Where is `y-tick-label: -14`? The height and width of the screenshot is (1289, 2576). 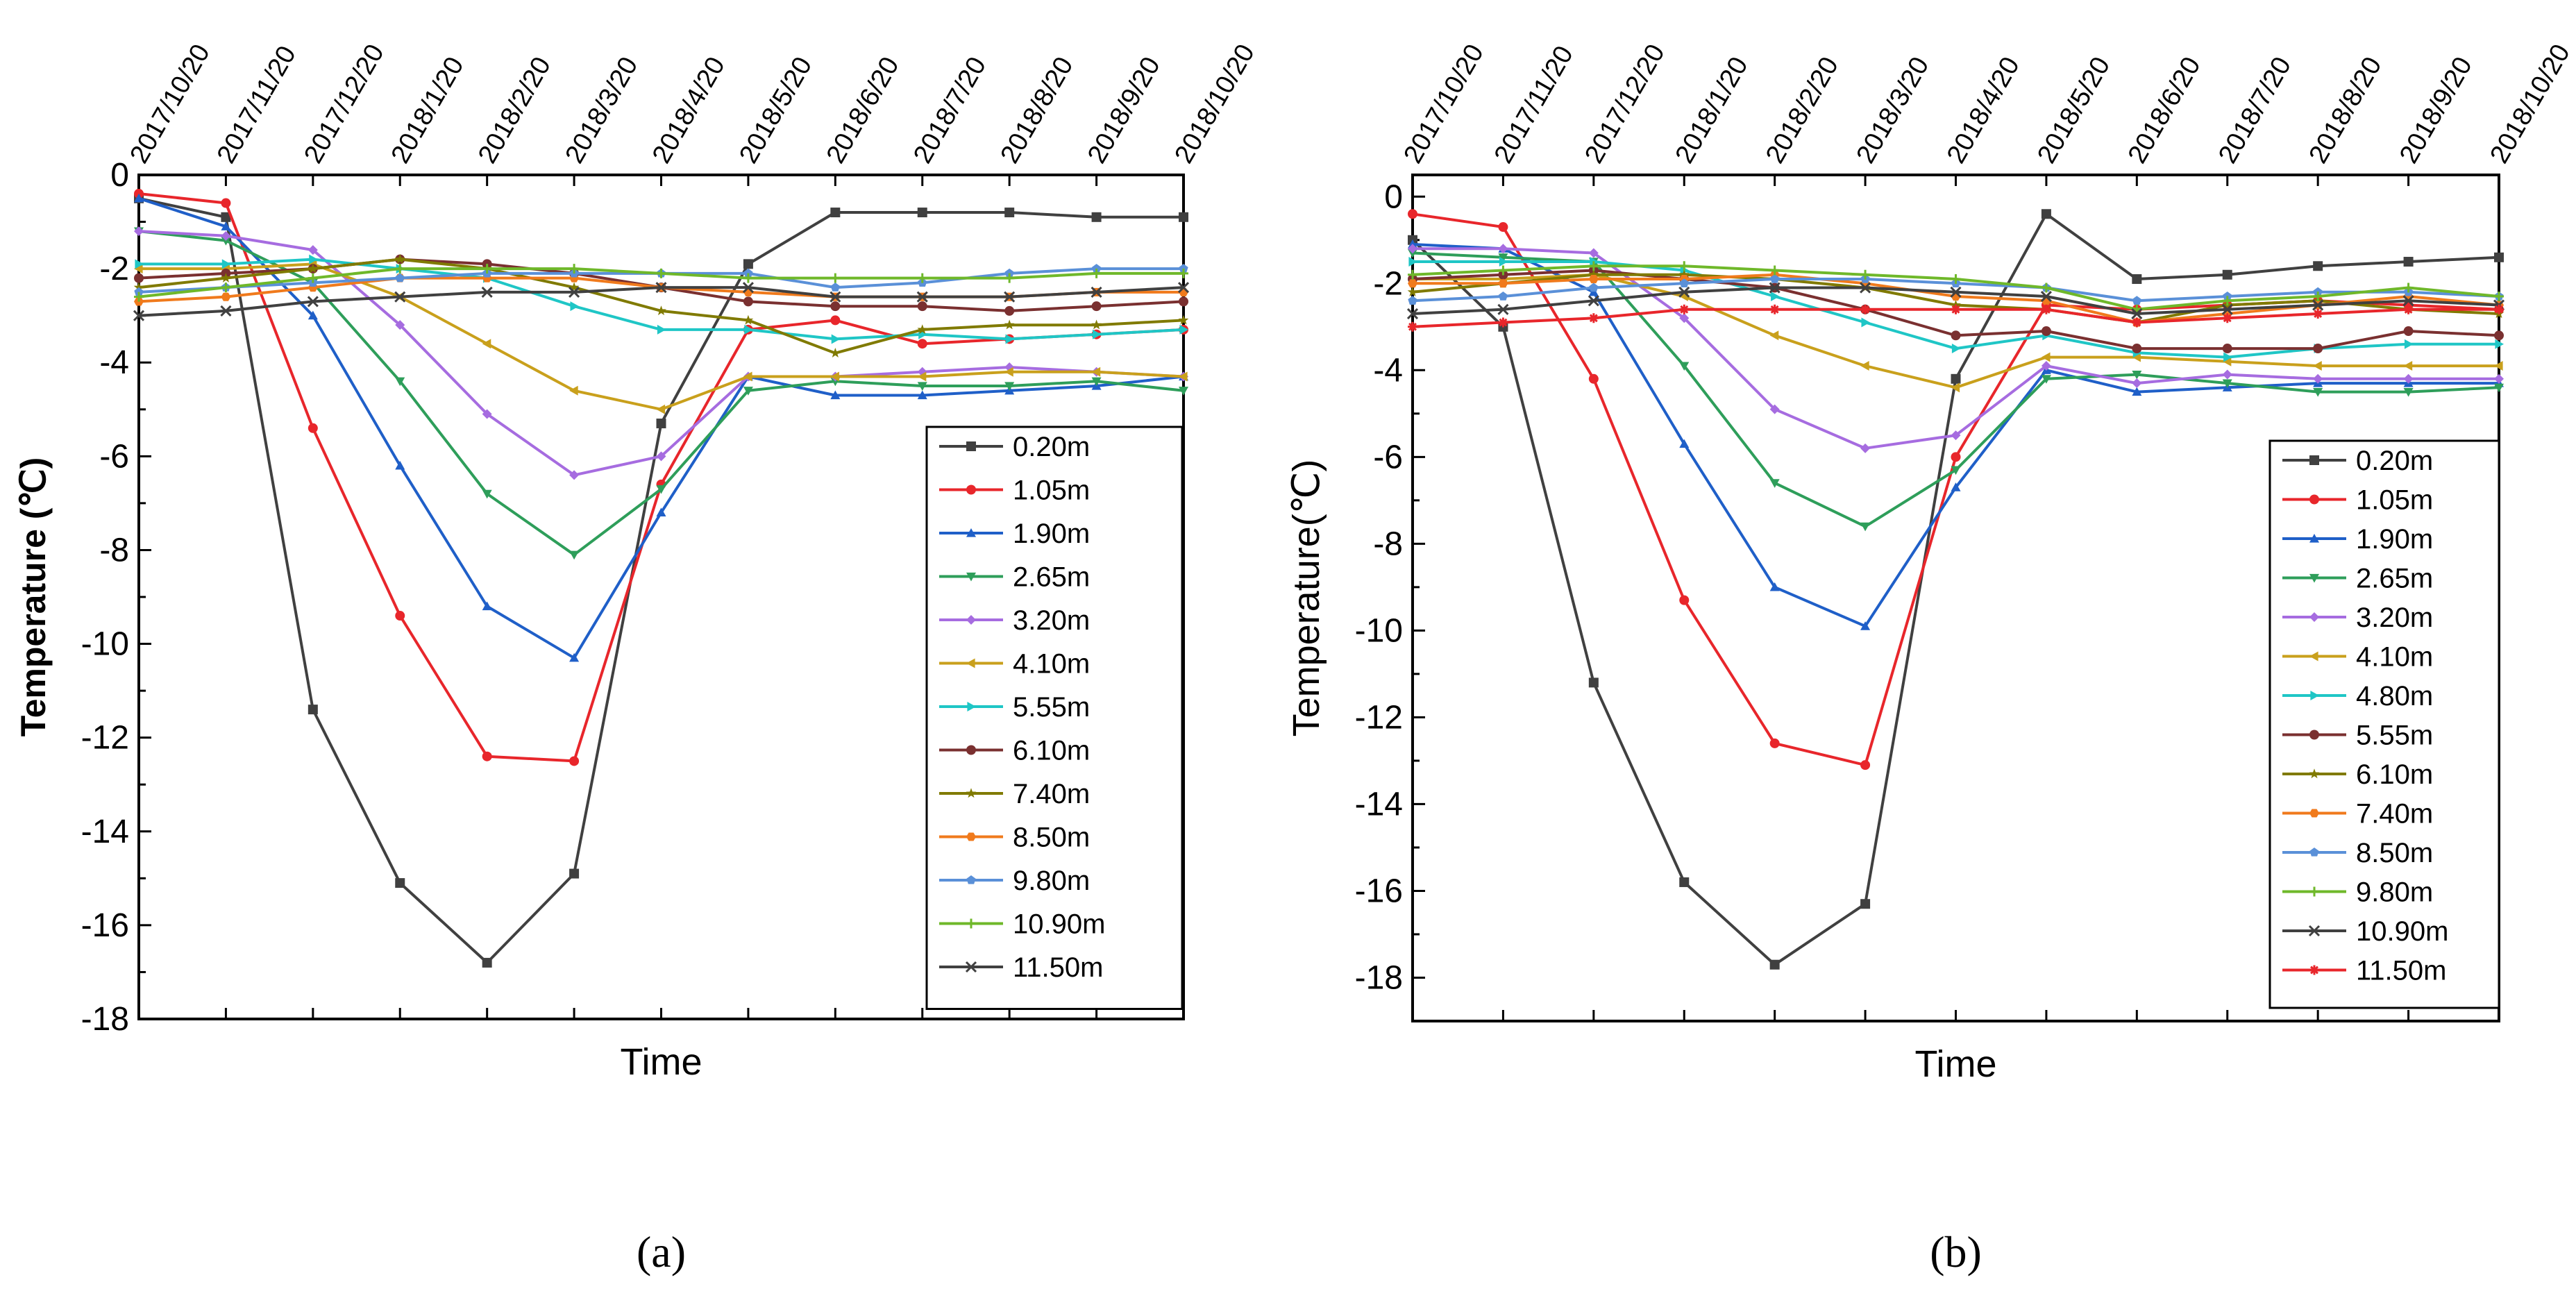
y-tick-label: -14 is located at coordinates (105, 832).